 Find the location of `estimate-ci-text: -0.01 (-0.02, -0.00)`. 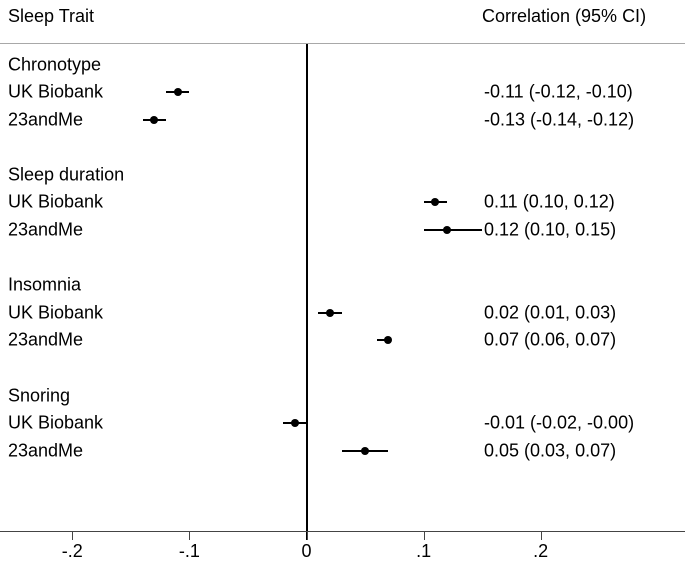

estimate-ci-text: -0.01 (-0.02, -0.00) is located at coordinates (559, 422).